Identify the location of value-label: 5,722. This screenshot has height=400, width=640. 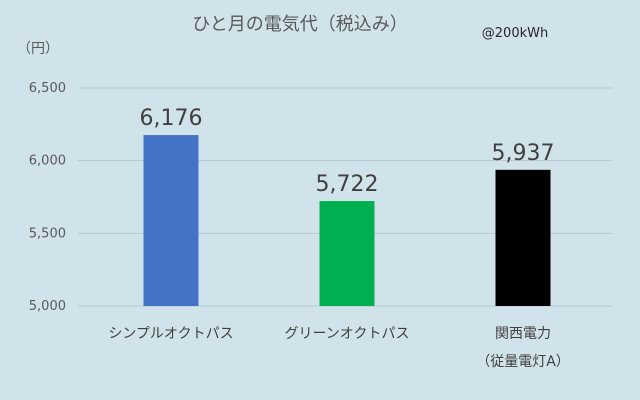
(347, 184).